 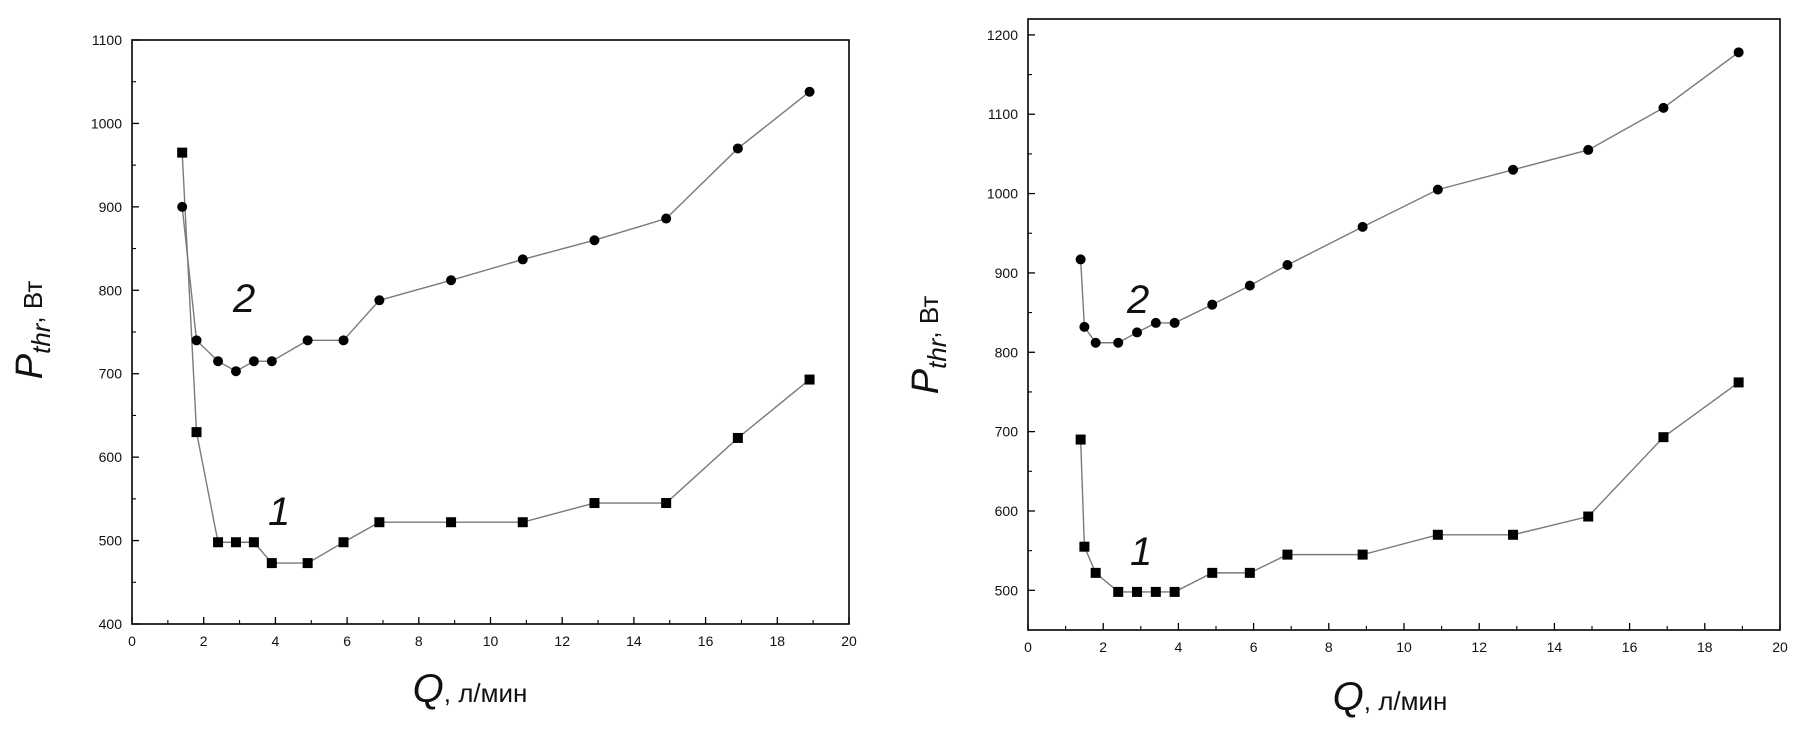 I want to click on y-tick-label: 400, so click(x=111, y=624).